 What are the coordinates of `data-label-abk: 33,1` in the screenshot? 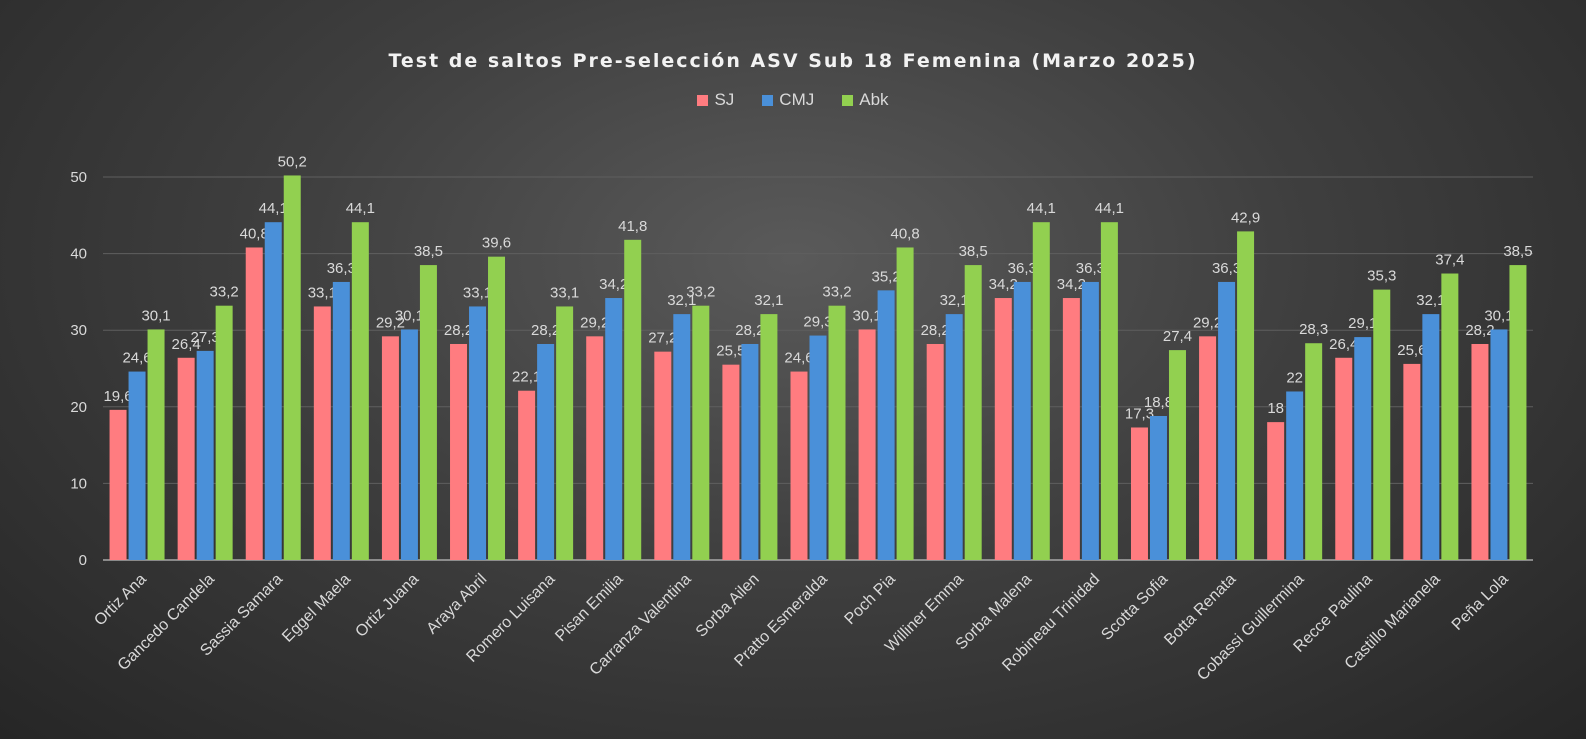 It's located at (564, 292).